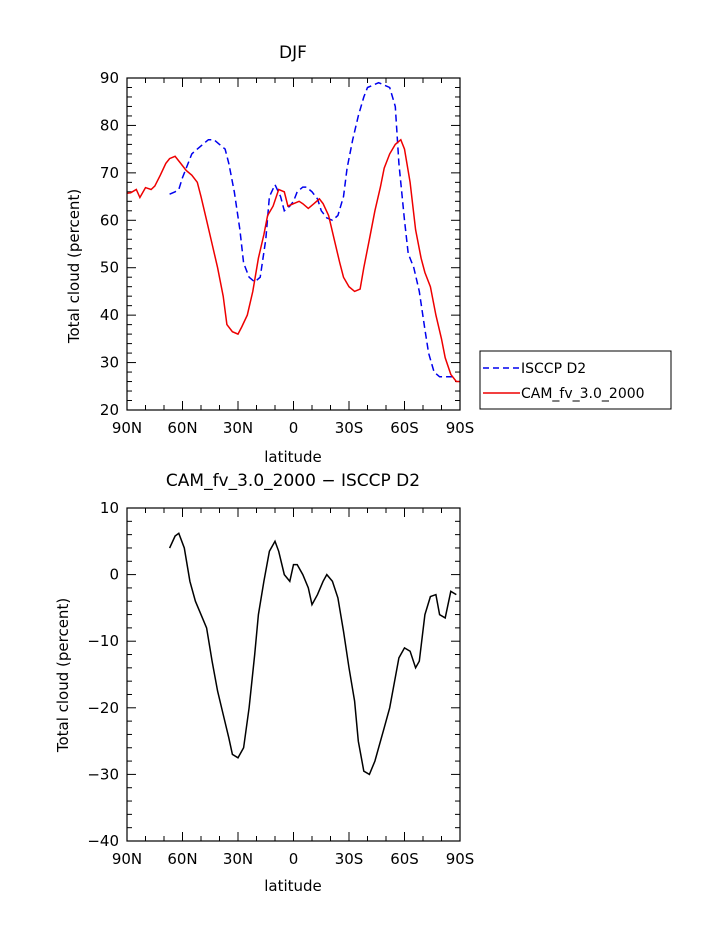  What do you see at coordinates (294, 859) in the screenshot?
I see `bottom-plot-x-tick-label: 0` at bounding box center [294, 859].